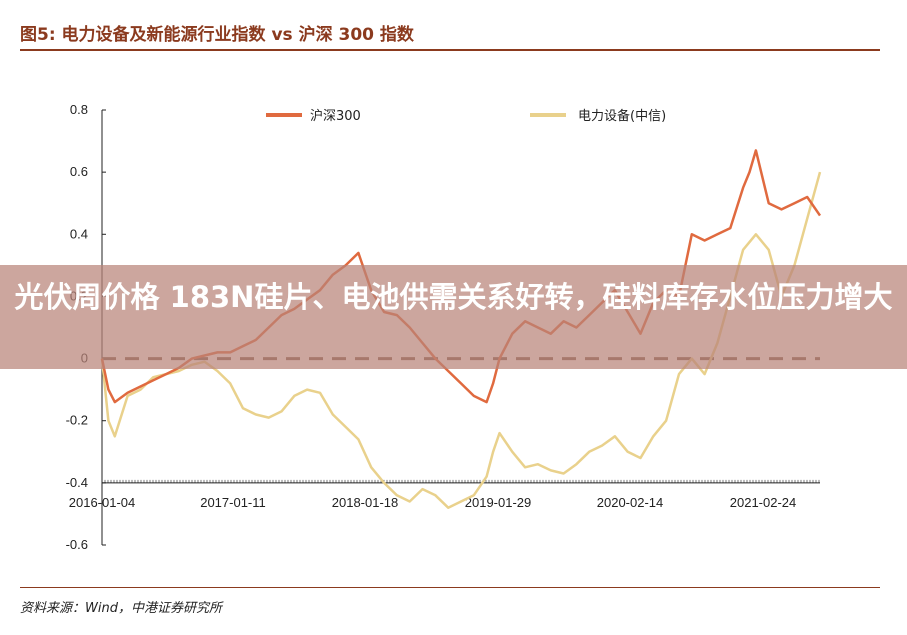 The width and height of the screenshot is (907, 635). Describe the element at coordinates (77, 420) in the screenshot. I see `y-tick-label: -0.2` at that location.